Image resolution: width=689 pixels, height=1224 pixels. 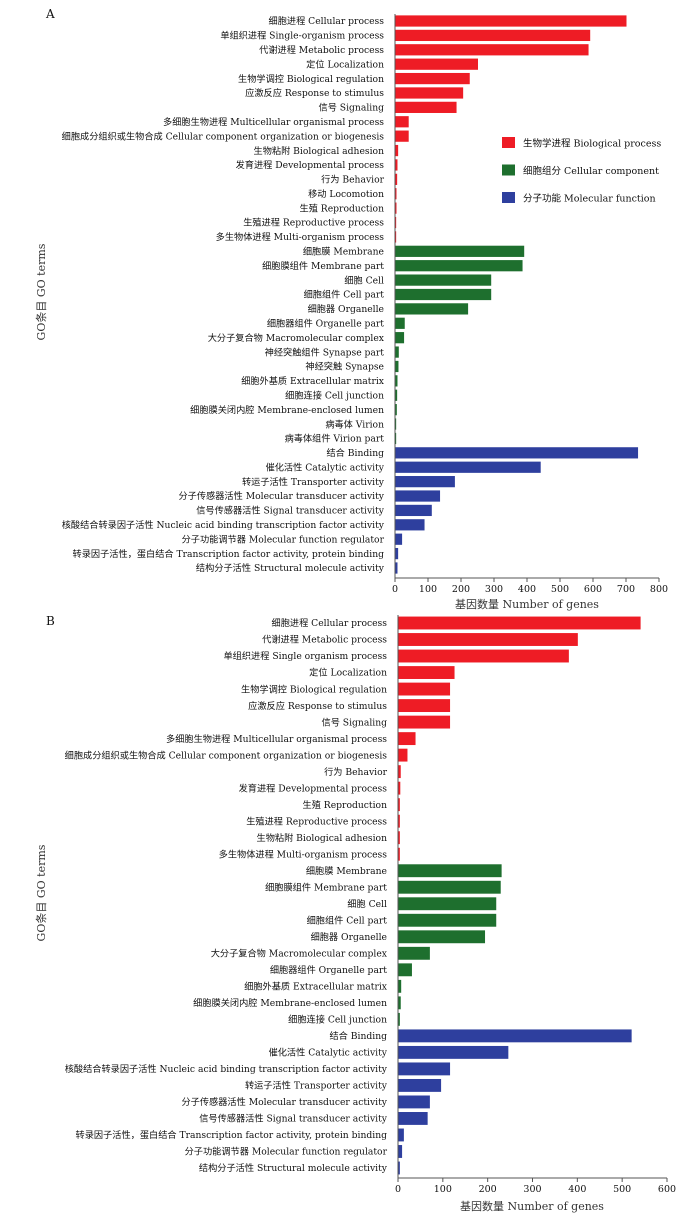 What do you see at coordinates (325, 352) in the screenshot?
I see `panel-a-category-label: 神经突触组件 Synapse part` at bounding box center [325, 352].